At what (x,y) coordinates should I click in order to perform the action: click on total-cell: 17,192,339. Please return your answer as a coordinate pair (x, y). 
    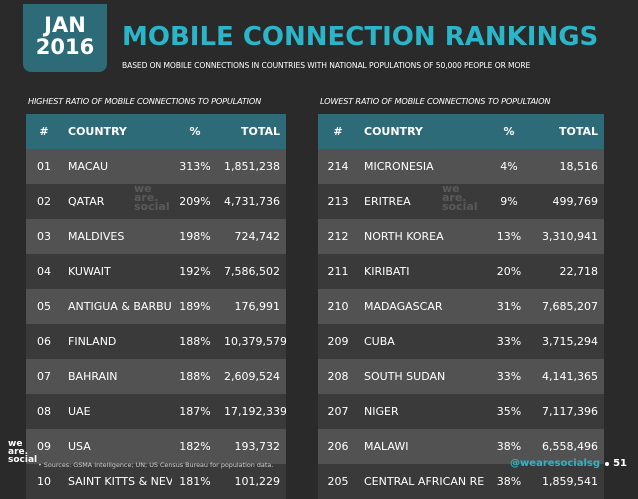
    Looking at the image, I should click on (252, 411).